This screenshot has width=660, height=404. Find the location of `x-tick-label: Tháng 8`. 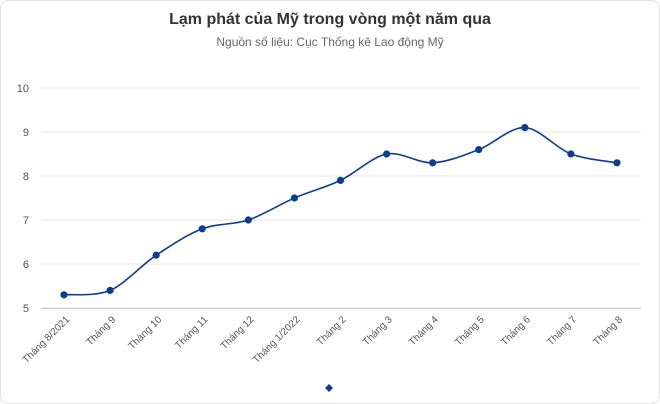

x-tick-label: Tháng 8 is located at coordinates (608, 331).